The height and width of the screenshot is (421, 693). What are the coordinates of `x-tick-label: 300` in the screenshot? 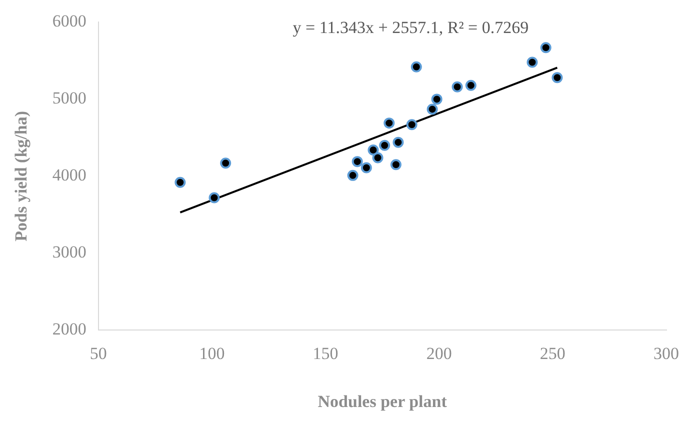 It's located at (666, 353).